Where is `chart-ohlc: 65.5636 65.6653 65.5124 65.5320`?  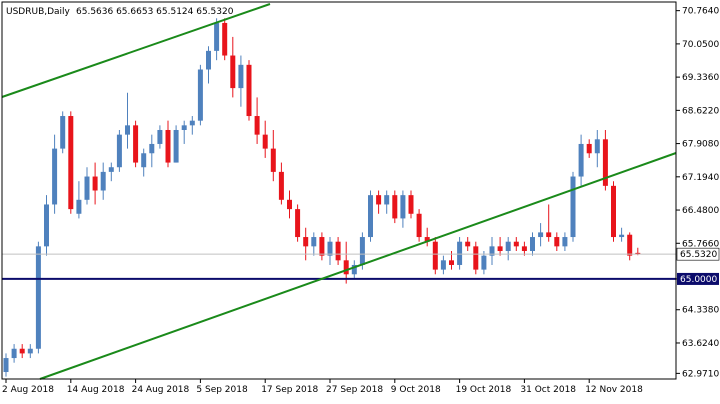 chart-ohlc: 65.5636 65.6653 65.5124 65.5320 is located at coordinates (155, 12).